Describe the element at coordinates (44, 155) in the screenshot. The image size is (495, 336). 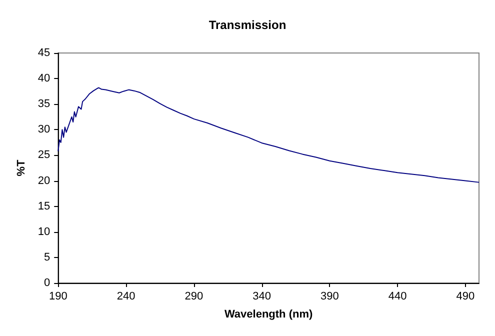
I see `y-tick-label: 25` at that location.